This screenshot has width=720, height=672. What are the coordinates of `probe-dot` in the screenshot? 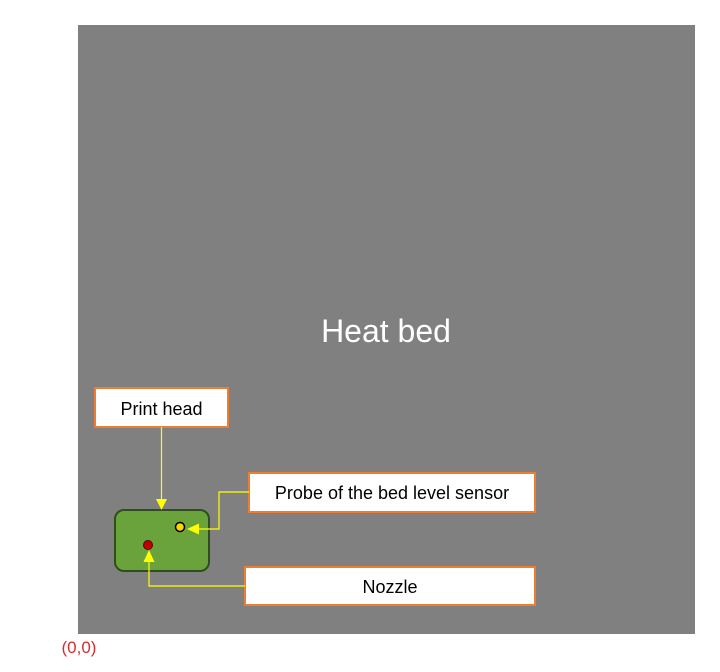 It's located at (180, 527).